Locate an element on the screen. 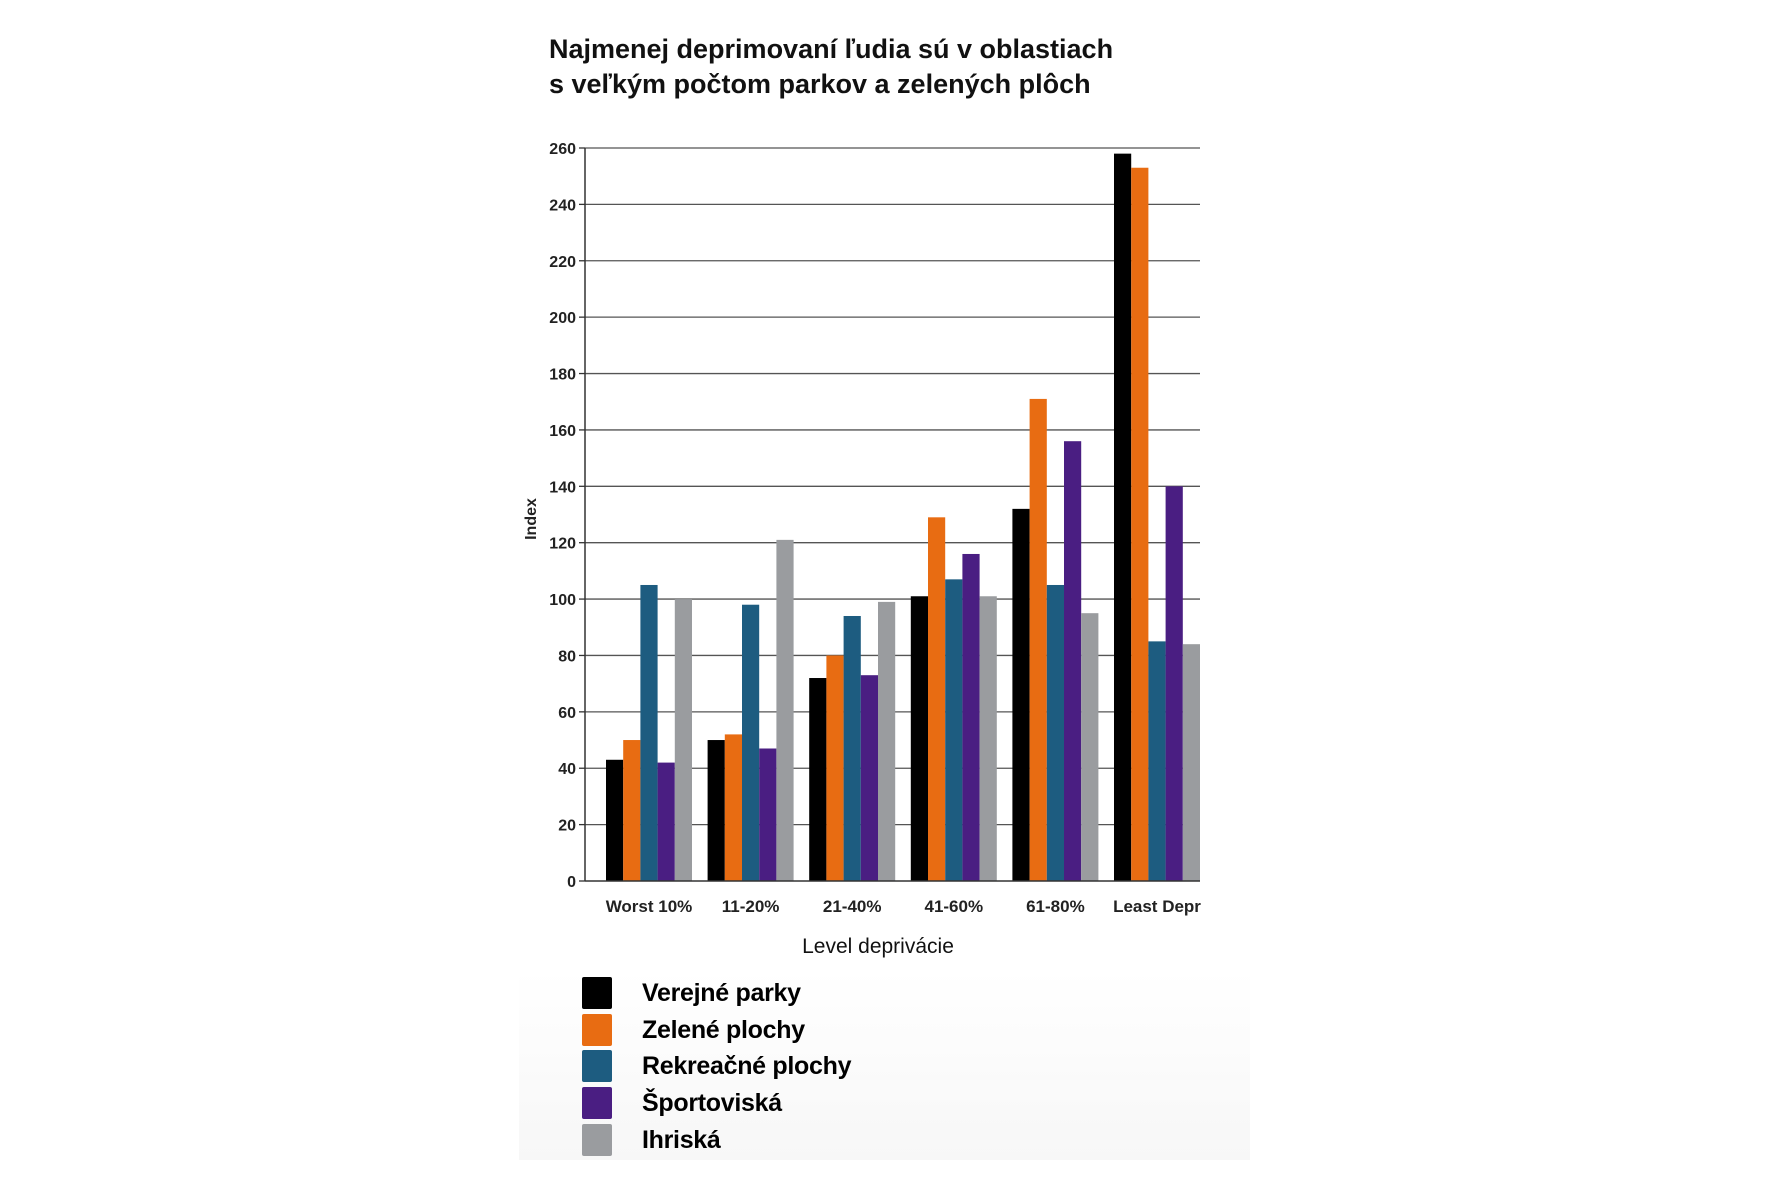  y-tick-label: 80 is located at coordinates (567, 656).